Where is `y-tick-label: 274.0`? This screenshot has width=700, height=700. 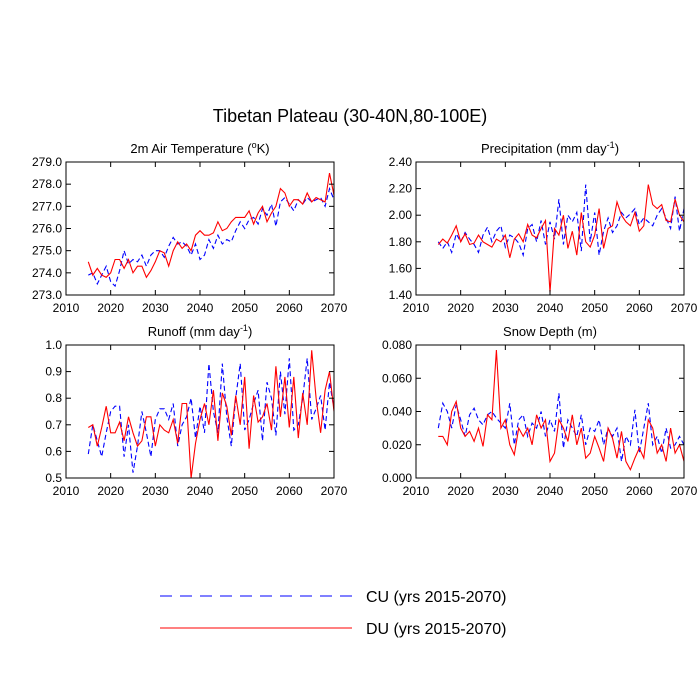 y-tick-label: 274.0 is located at coordinates (47, 273).